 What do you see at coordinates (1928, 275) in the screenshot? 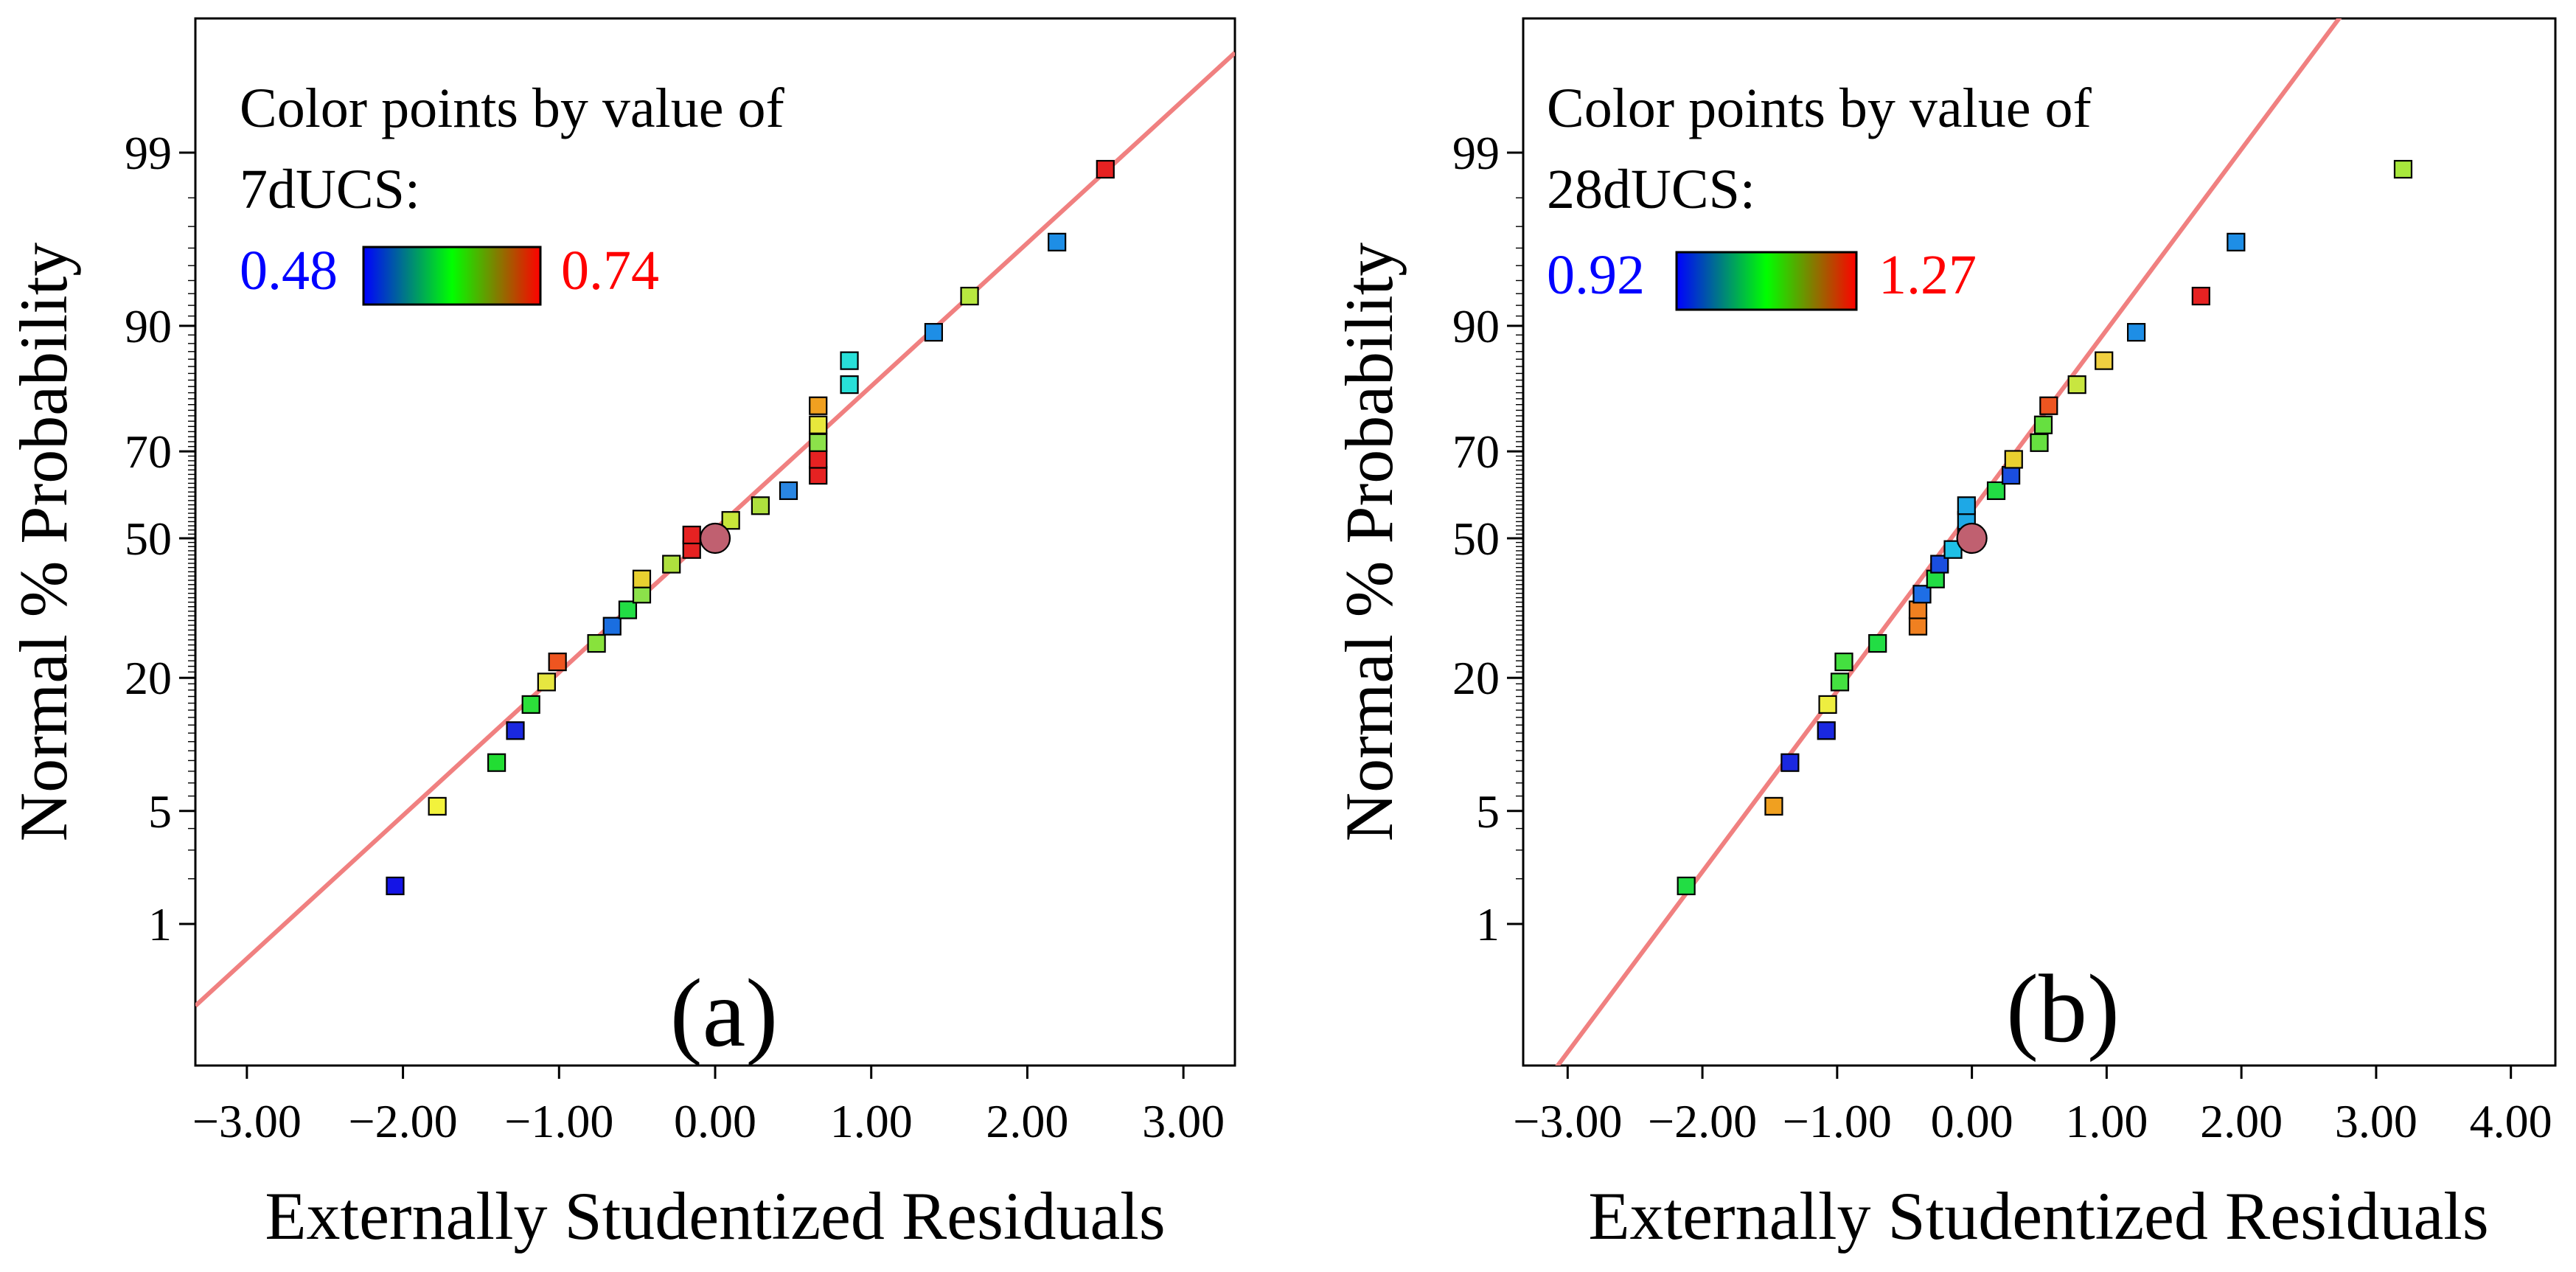
I see `legend-max-label: 1.27` at bounding box center [1928, 275].